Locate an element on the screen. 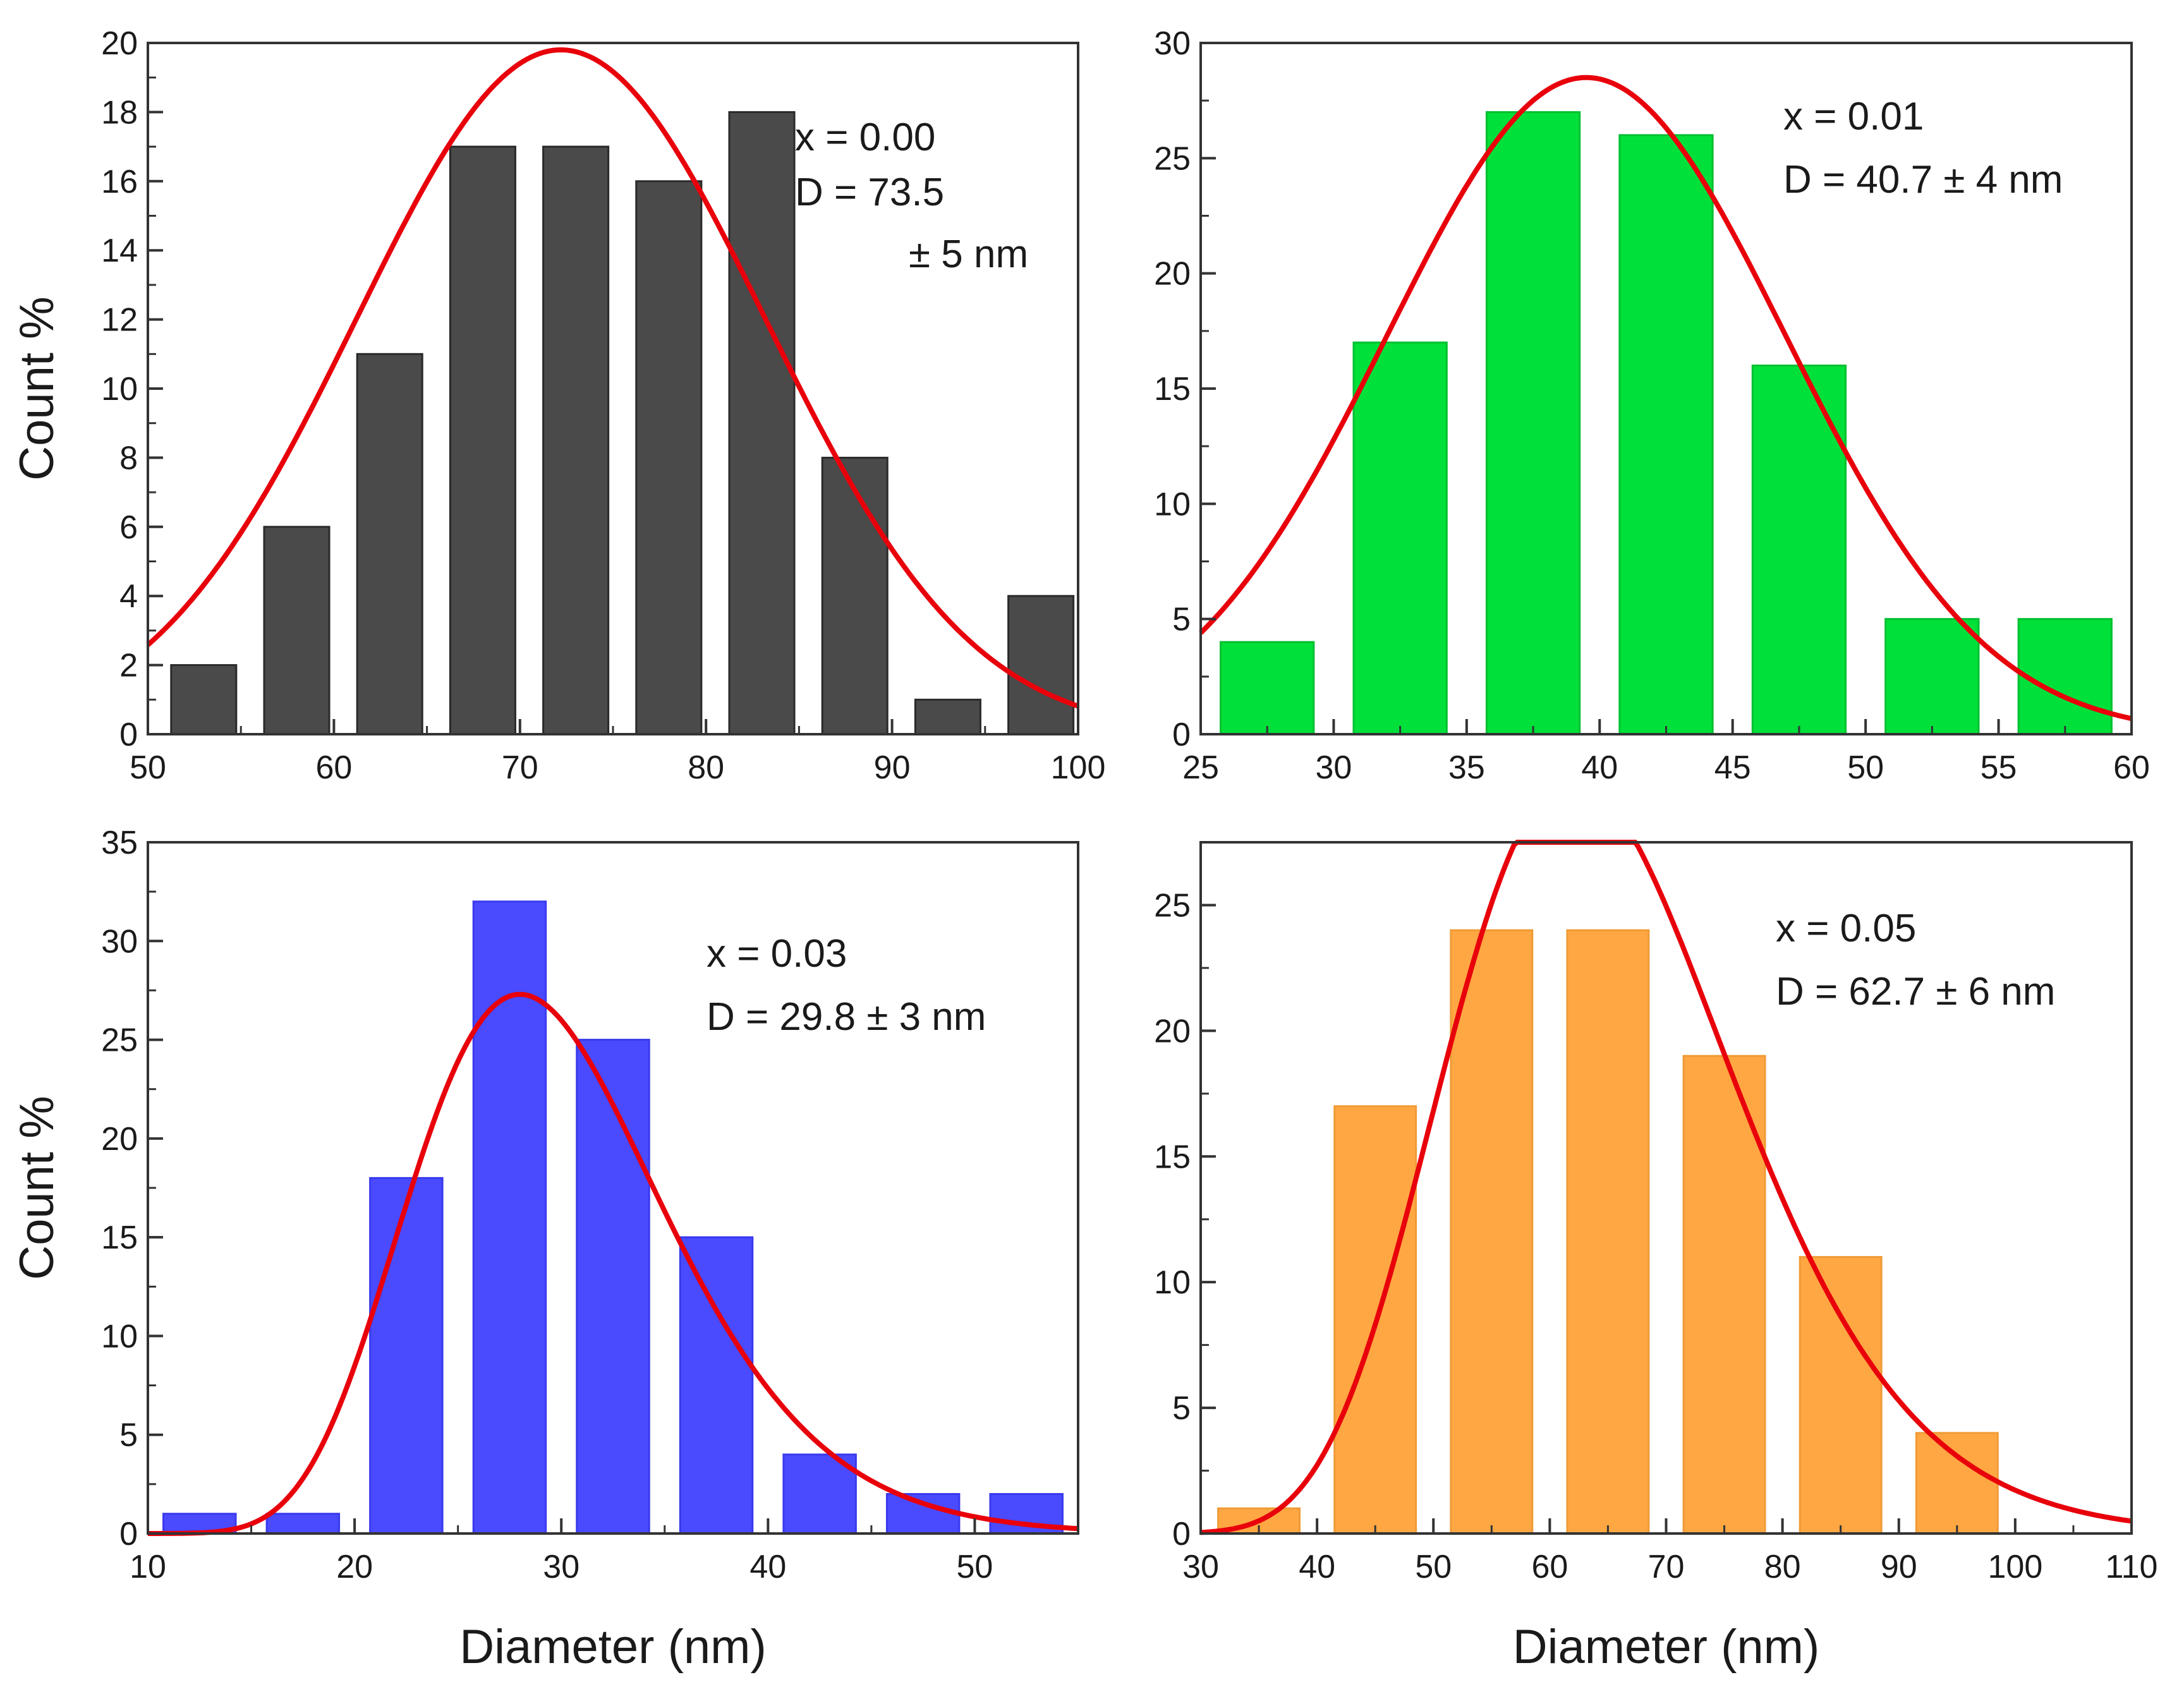  y-tick-label: 4 is located at coordinates (128, 596).